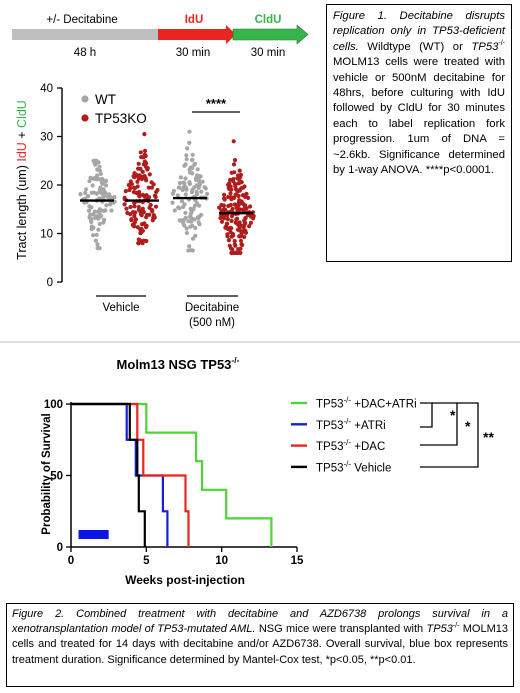 This screenshot has width=520, height=693. What do you see at coordinates (178, 363) in the screenshot?
I see `chart2-title: Molm13 NSG TP53-/-` at bounding box center [178, 363].